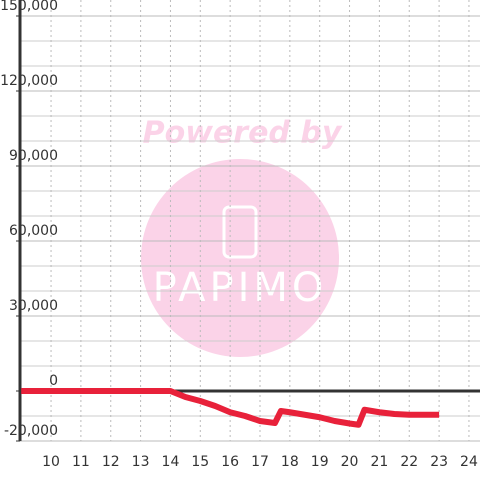  Describe the element at coordinates (33, 306) in the screenshot. I see `y-tick-label: 30,000` at that location.